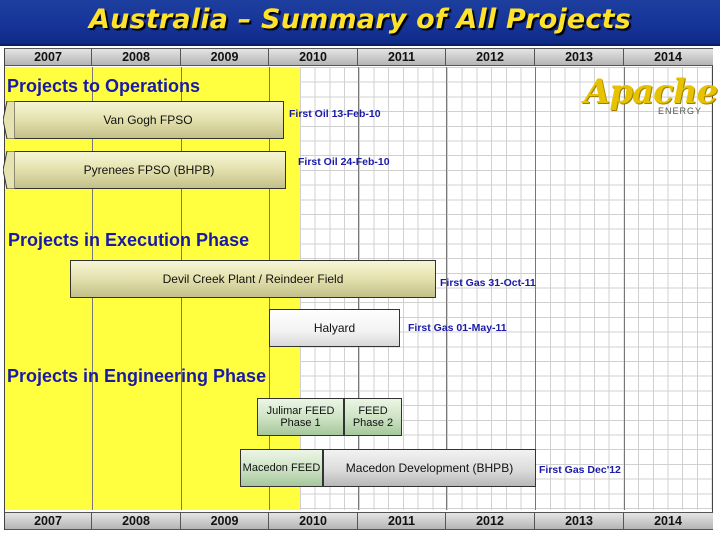 This screenshot has height=540, width=720. What do you see at coordinates (679, 111) in the screenshot?
I see `logo-subtext: ENERGY` at bounding box center [679, 111].